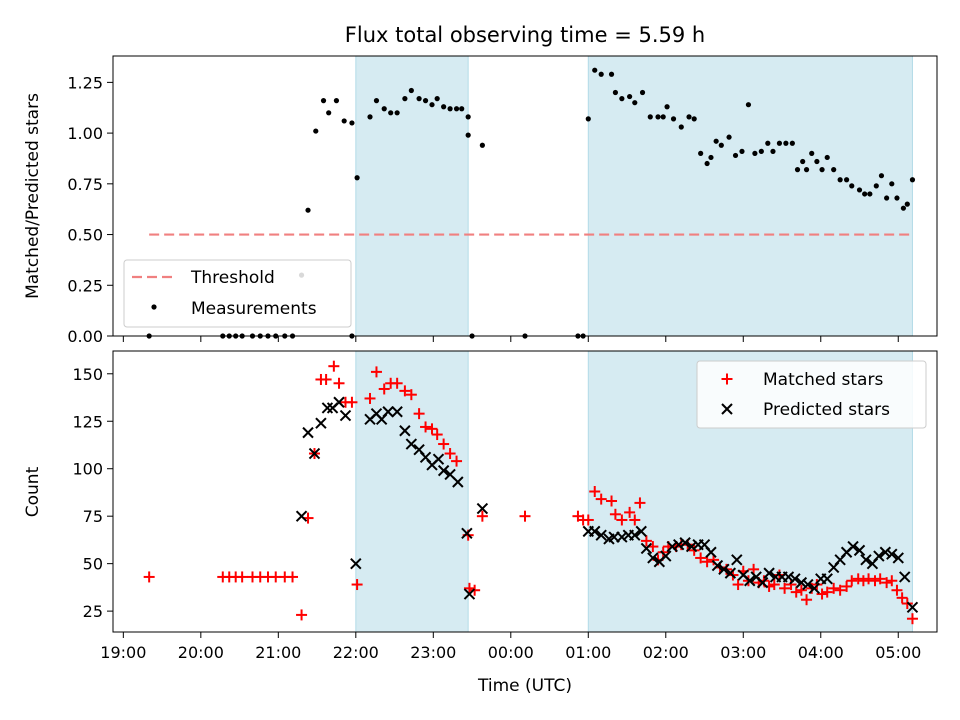  I want to click on y-tick-label: 75, so click(93, 516).